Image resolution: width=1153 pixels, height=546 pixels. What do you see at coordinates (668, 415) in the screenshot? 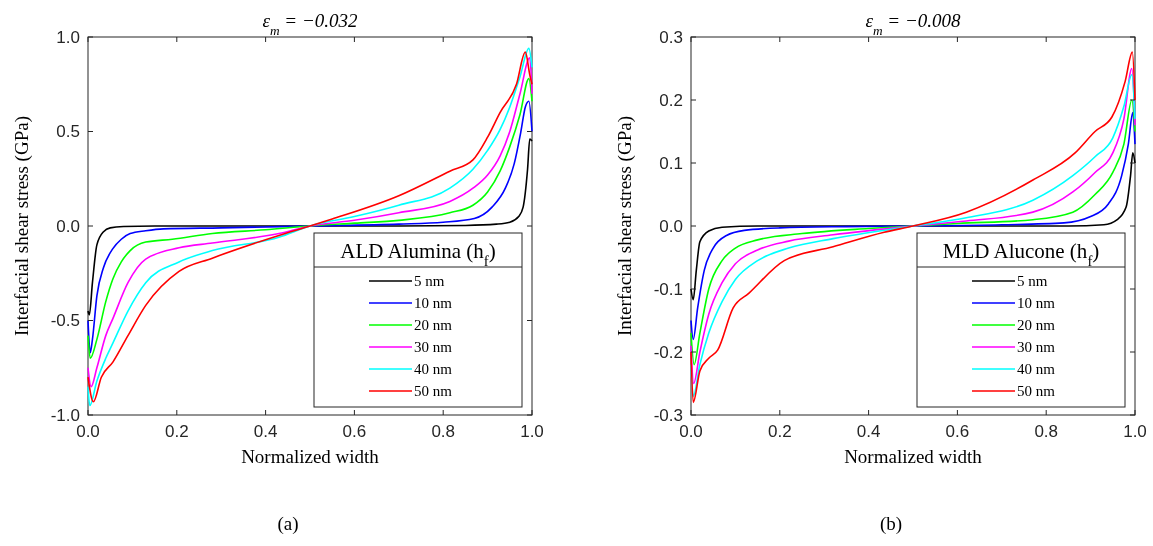
I see `y-tick-label: -0.3` at bounding box center [668, 415].